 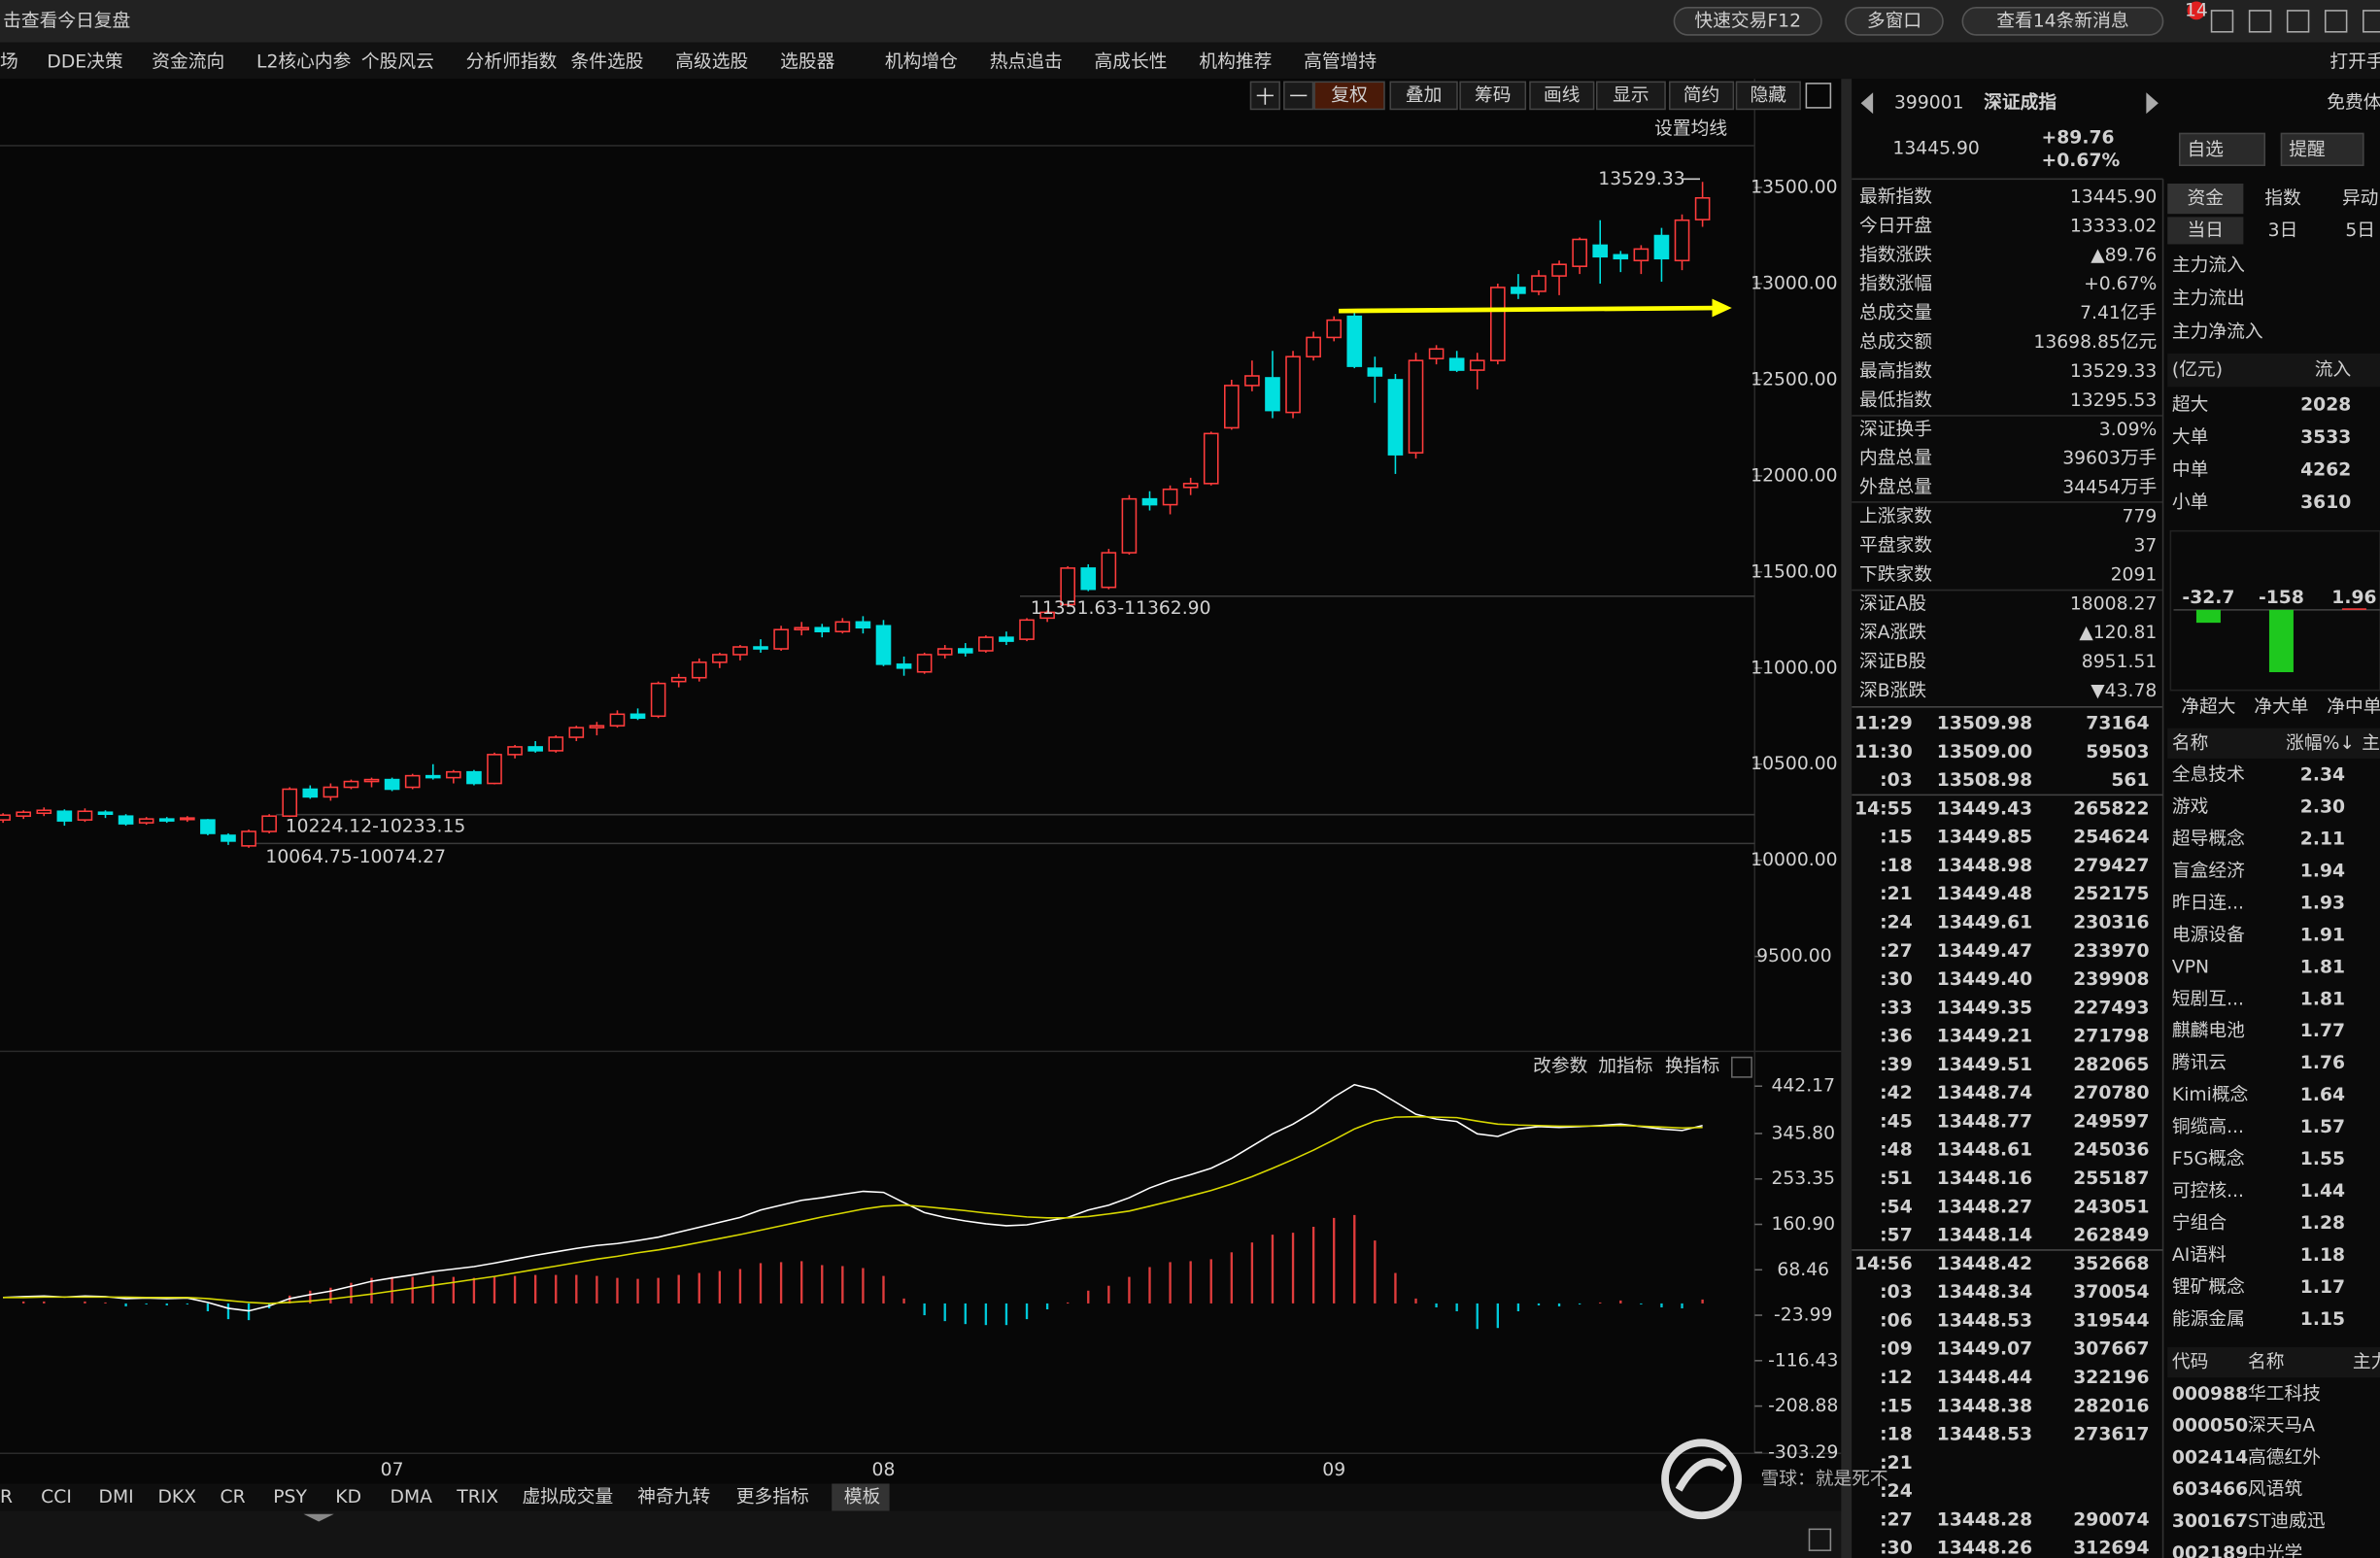 I want to click on stock-code: 000050, so click(x=2210, y=1426).